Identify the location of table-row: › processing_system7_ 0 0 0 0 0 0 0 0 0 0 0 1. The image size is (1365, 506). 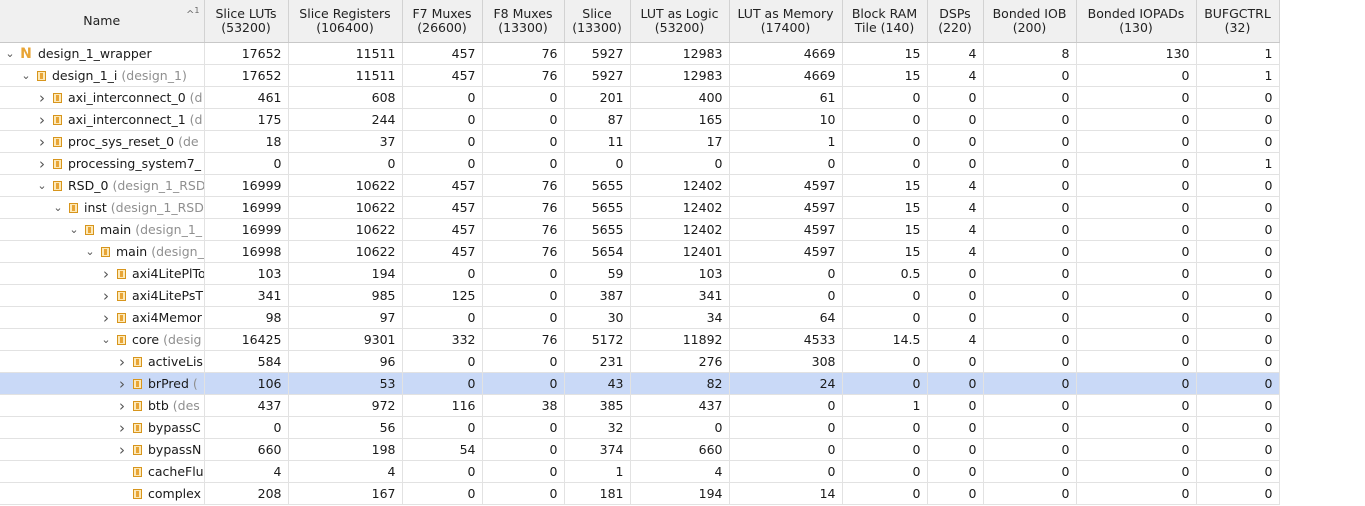
(640, 163).